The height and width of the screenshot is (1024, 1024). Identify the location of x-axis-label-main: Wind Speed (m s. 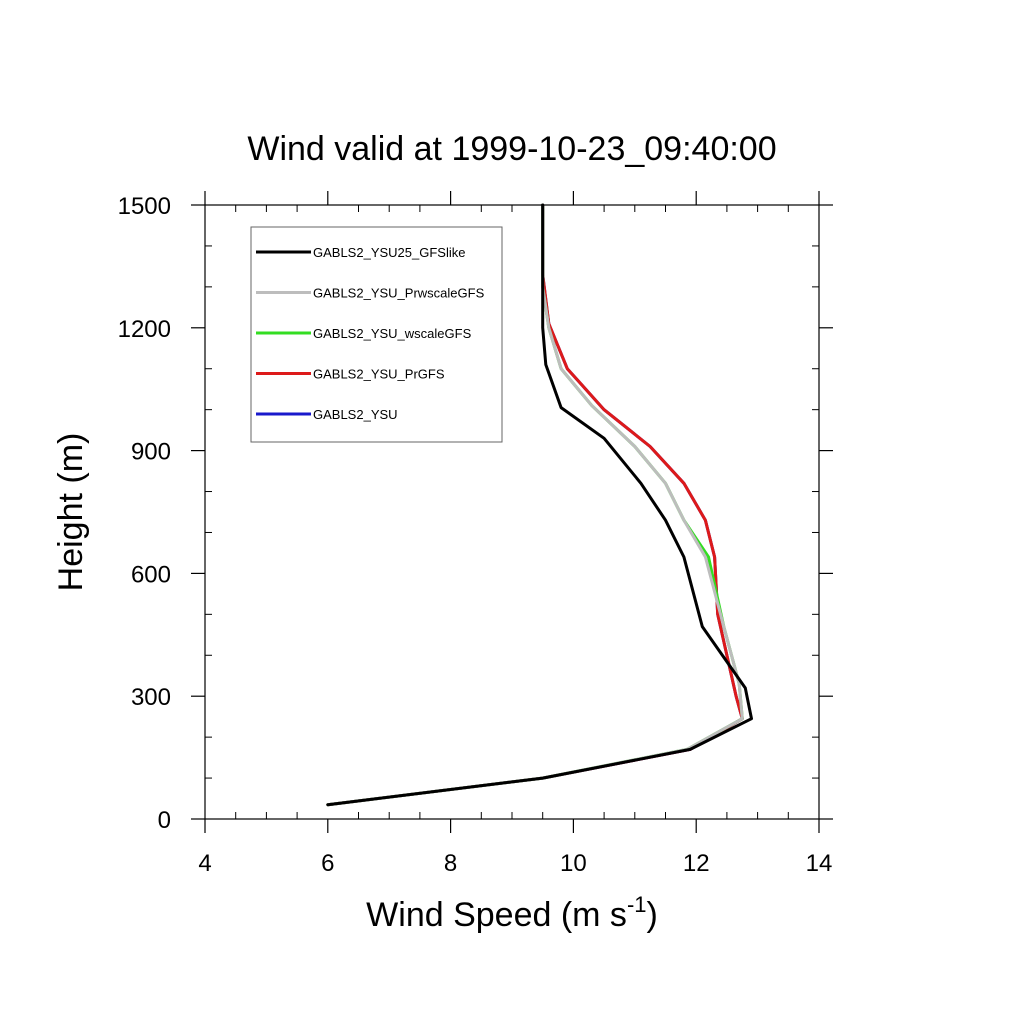
(496, 915).